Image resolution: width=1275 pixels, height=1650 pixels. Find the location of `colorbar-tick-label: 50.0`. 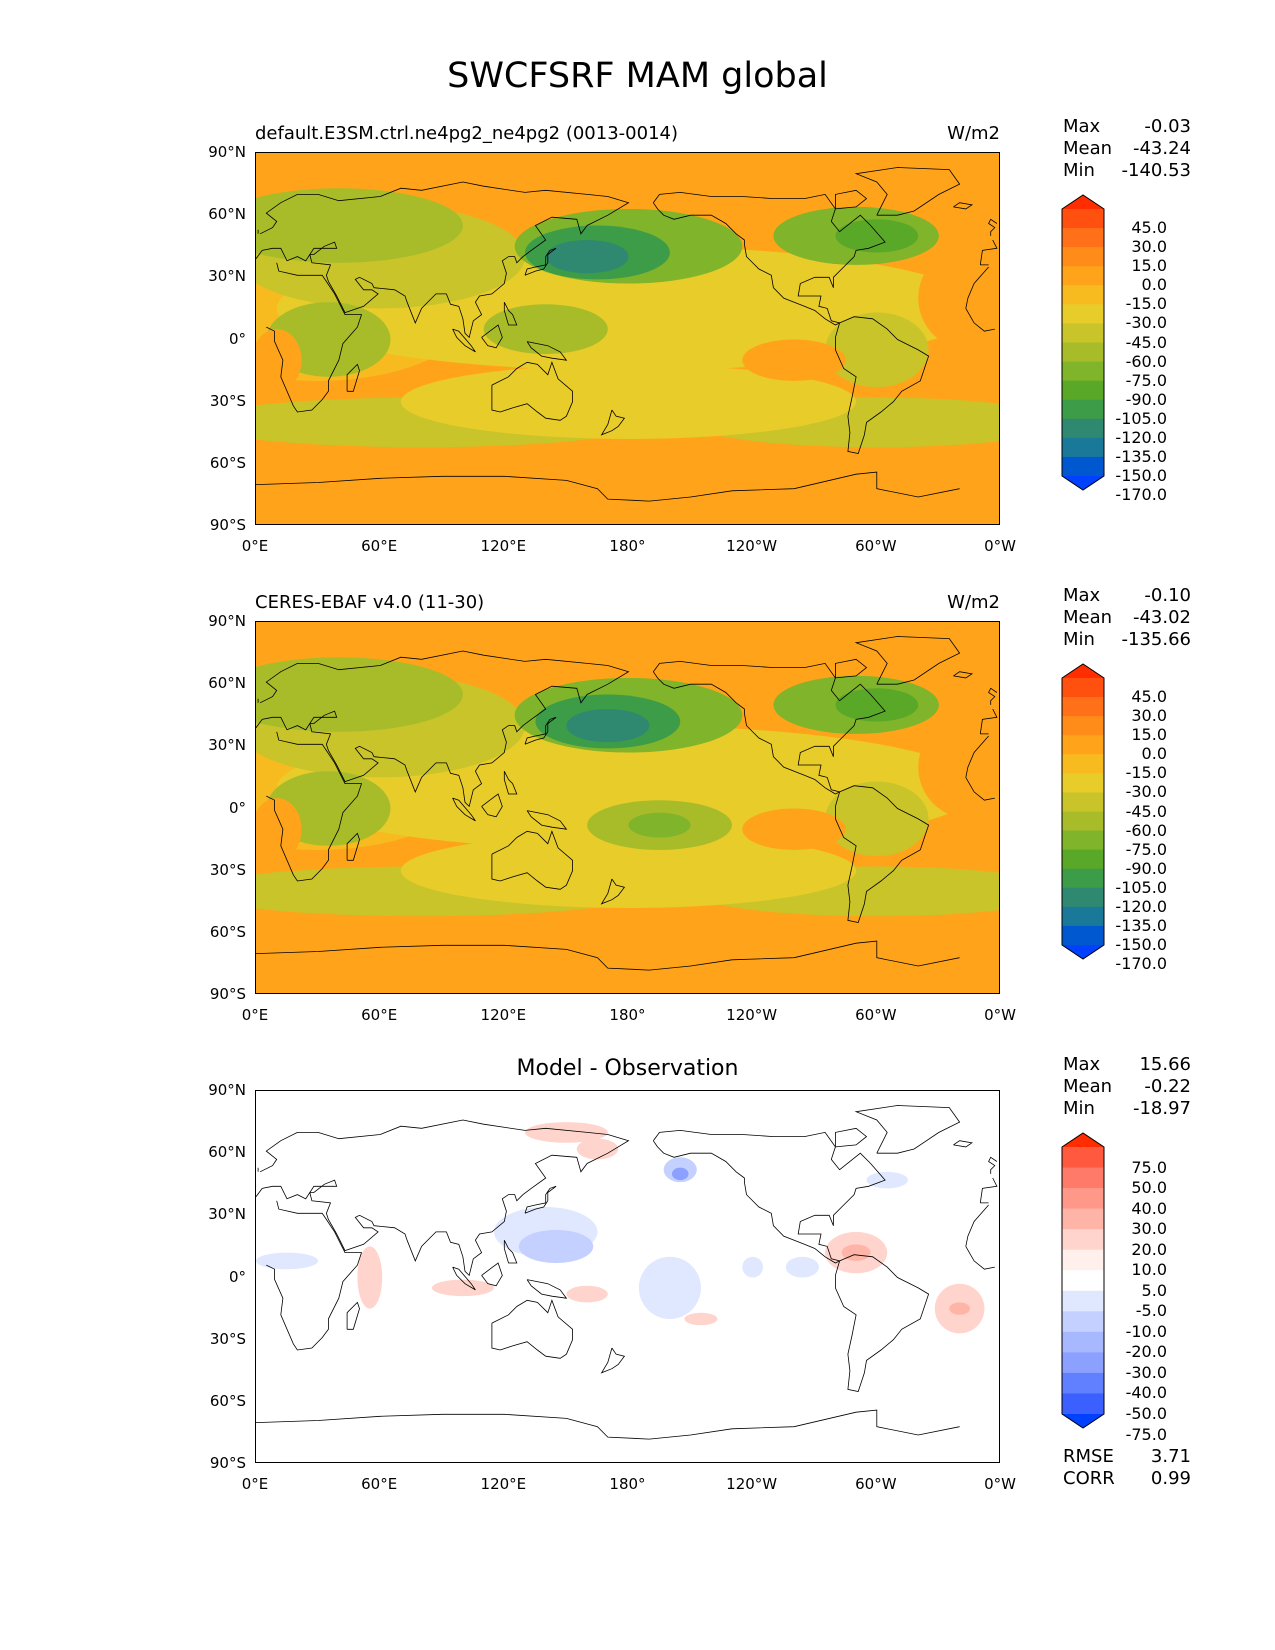

colorbar-tick-label: 50.0 is located at coordinates (1149, 1188).